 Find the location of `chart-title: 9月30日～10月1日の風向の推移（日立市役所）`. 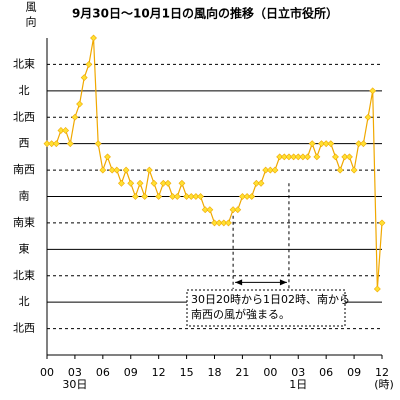

chart-title: 9月30日～10月1日の風向の推移（日立市役所） is located at coordinates (205, 13).